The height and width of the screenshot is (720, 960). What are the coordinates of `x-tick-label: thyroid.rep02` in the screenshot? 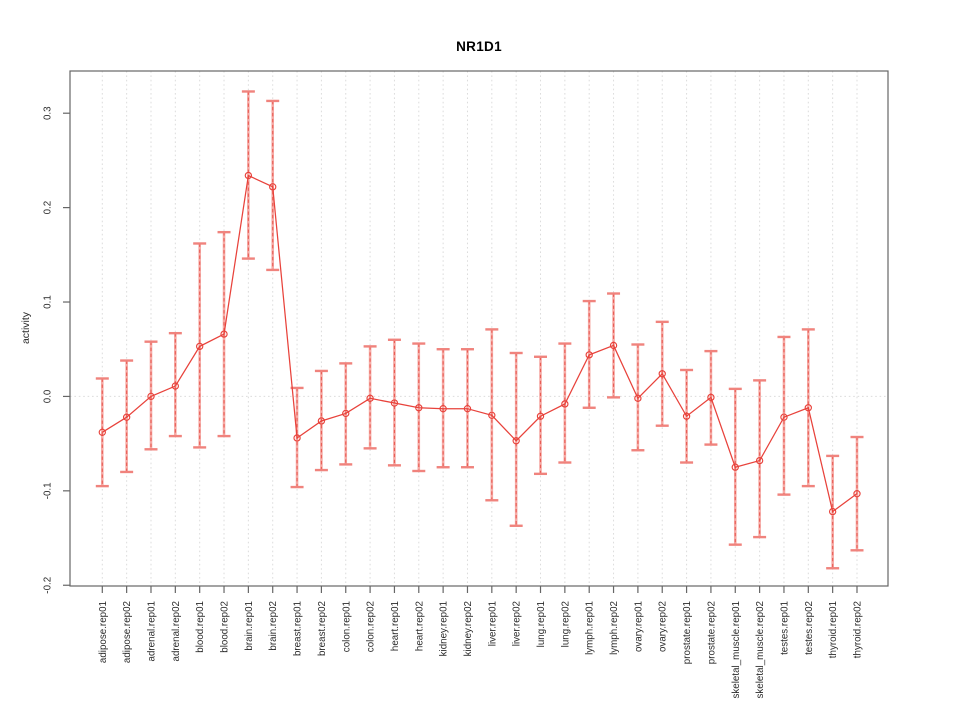 It's located at (857, 629).